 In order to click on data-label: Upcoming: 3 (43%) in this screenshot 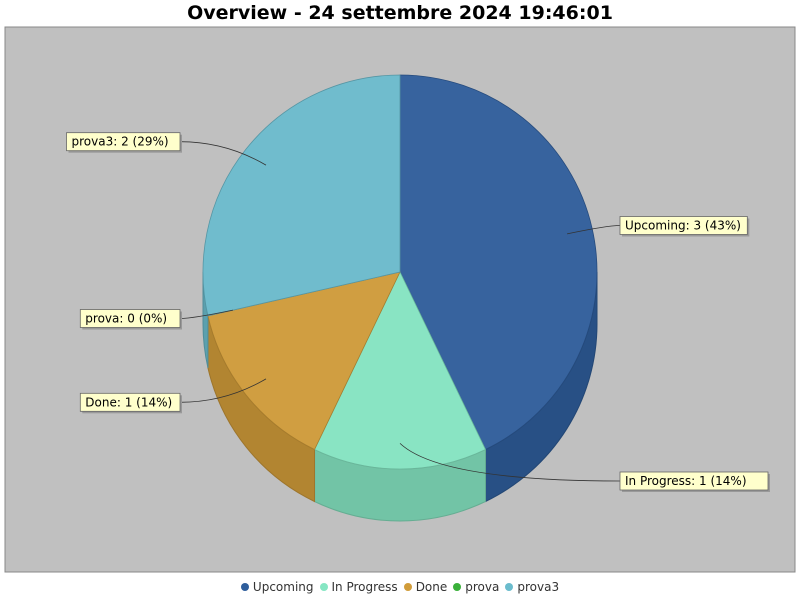, I will do `click(683, 225)`.